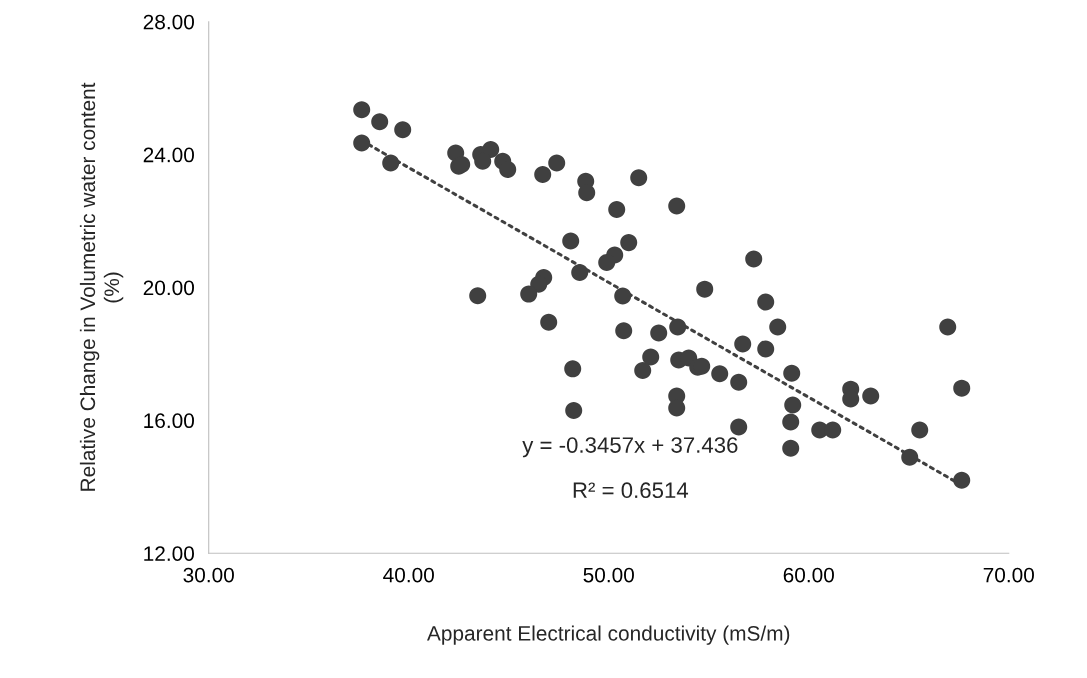 Image resolution: width=1087 pixels, height=678 pixels. I want to click on annotation: y = -0.3457x + 37.436, so click(630, 447).